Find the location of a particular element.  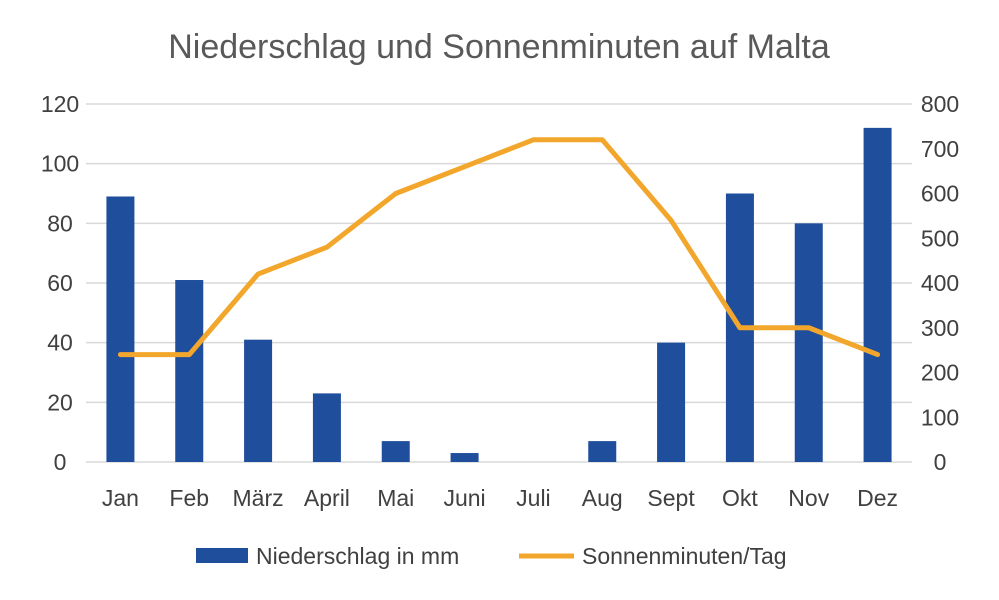

x-axis-tick-label: Okt is located at coordinates (740, 498).